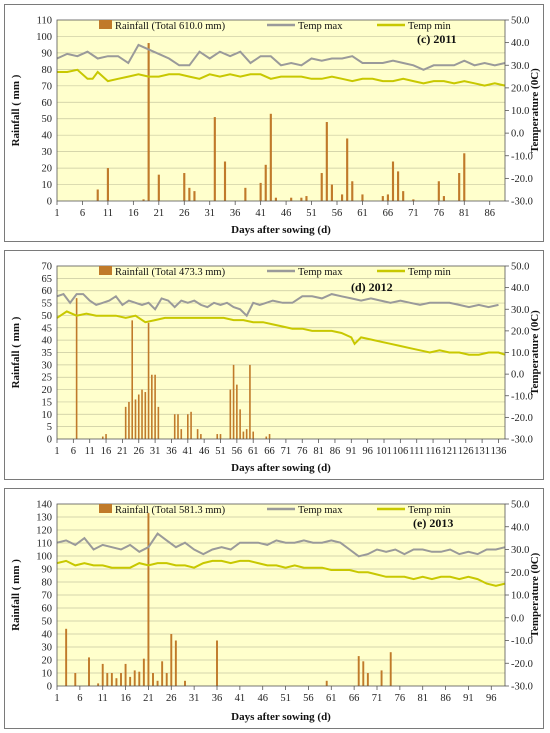 The height and width of the screenshot is (733, 550). Describe the element at coordinates (320, 510) in the screenshot. I see `legend-tmax: Temp max` at that location.